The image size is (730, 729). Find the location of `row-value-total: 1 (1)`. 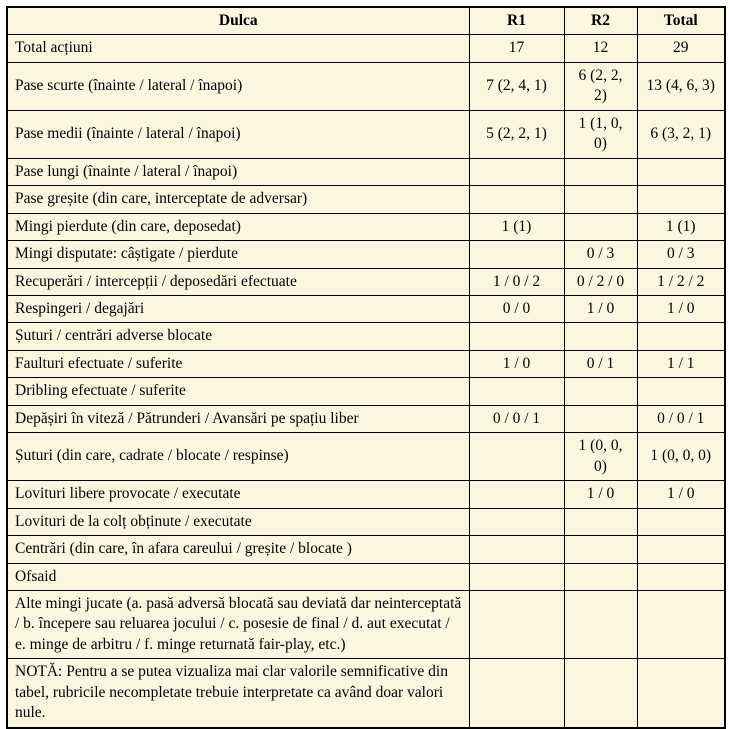

row-value-total: 1 (1) is located at coordinates (681, 227).